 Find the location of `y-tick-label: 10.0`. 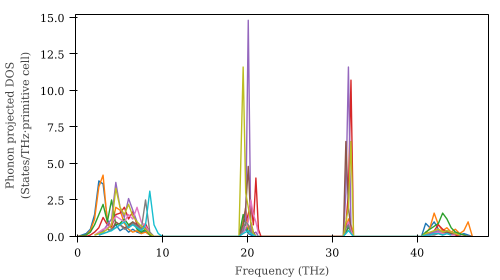

y-tick-label: 10.0 is located at coordinates (52, 91).